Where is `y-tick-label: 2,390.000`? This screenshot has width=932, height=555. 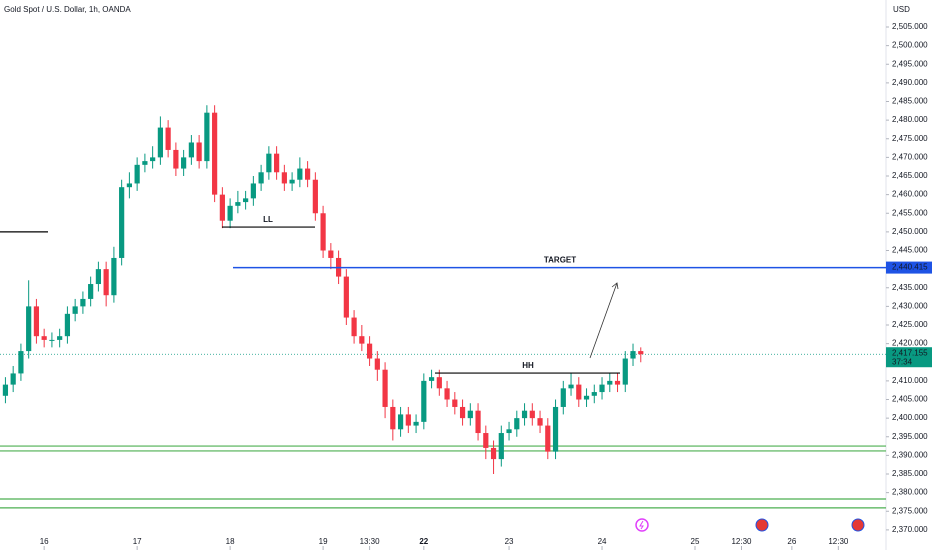 y-tick-label: 2,390.000 is located at coordinates (910, 454).